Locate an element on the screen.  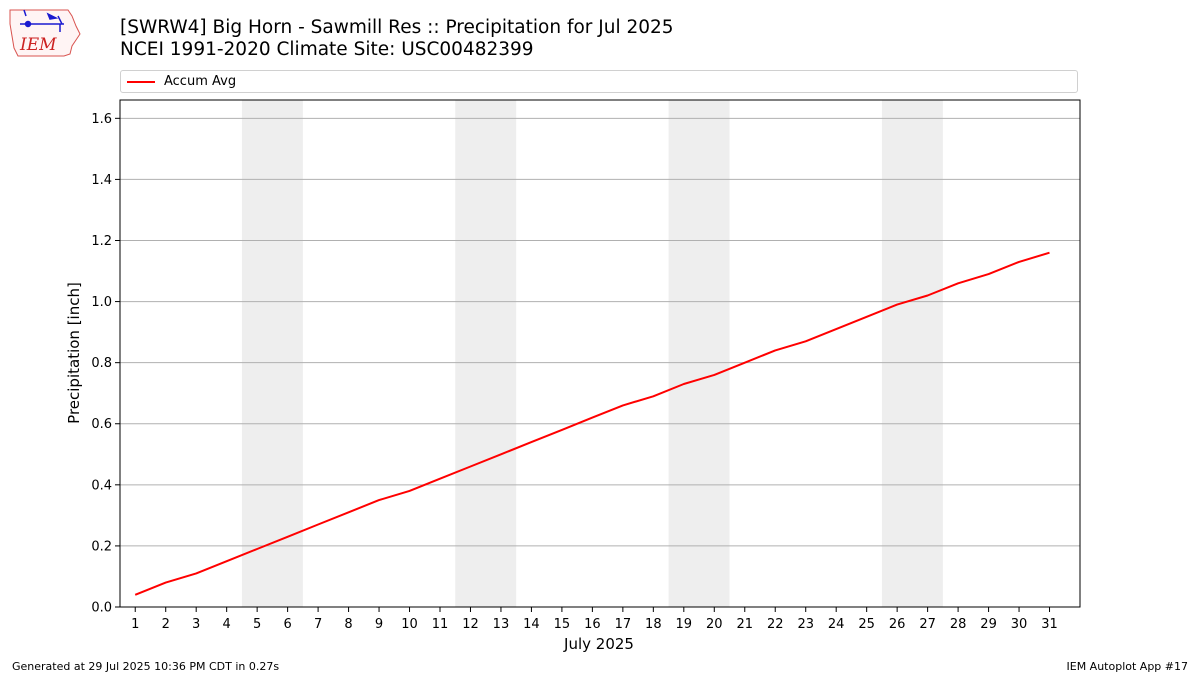
y-tick-label: 1.4 is located at coordinates (101, 180).